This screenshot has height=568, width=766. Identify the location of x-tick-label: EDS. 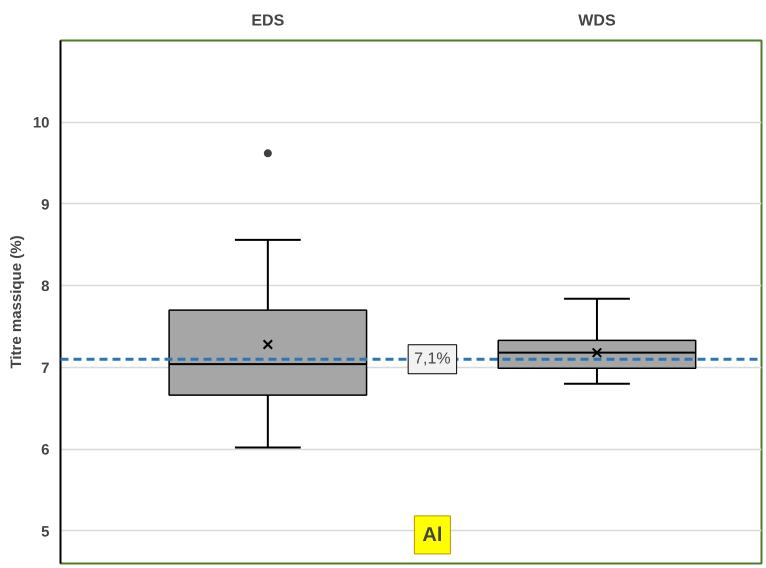
(268, 21).